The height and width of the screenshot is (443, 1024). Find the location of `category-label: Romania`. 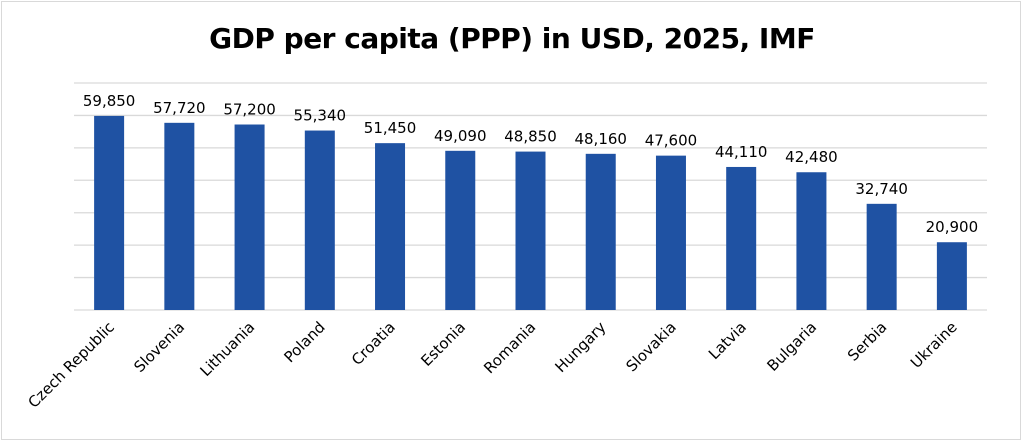

category-label: Romania is located at coordinates (509, 347).